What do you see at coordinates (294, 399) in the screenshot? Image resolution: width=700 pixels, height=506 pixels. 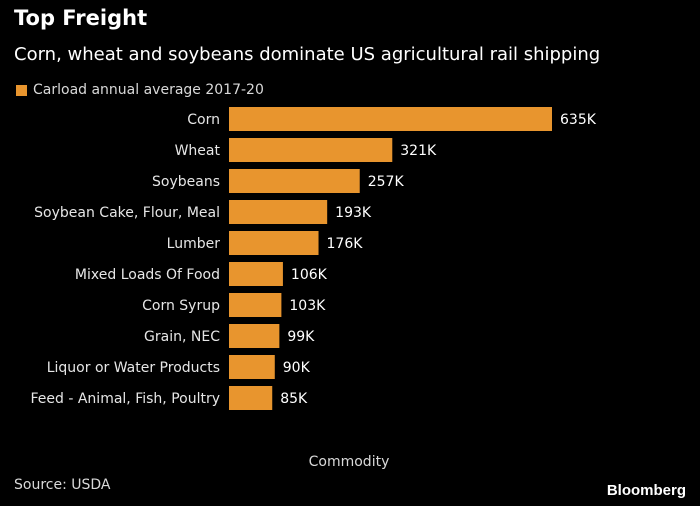 I see `data-label: 85K` at bounding box center [294, 399].